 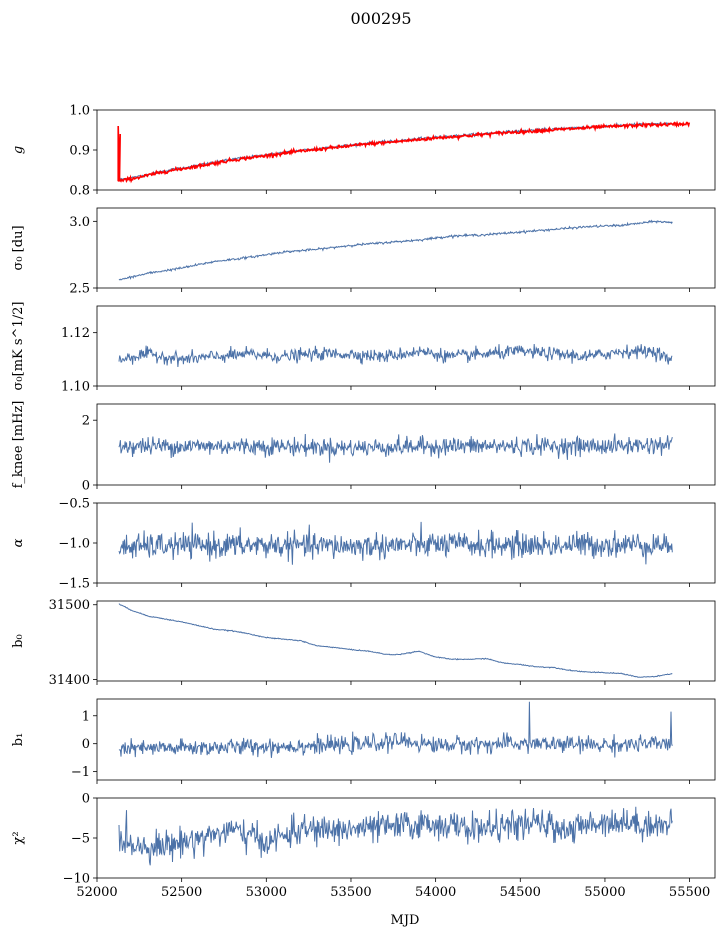 I want to click on x-tick-label: 53000, so click(x=266, y=892).